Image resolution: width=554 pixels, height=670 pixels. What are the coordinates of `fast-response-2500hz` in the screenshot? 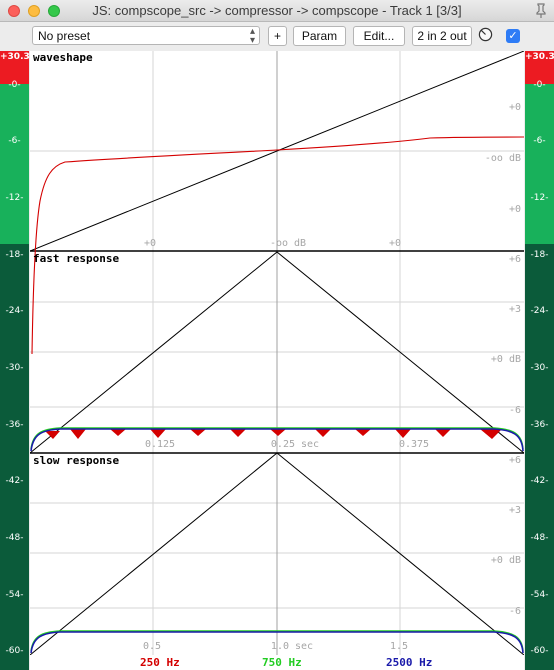 It's located at (277, 440).